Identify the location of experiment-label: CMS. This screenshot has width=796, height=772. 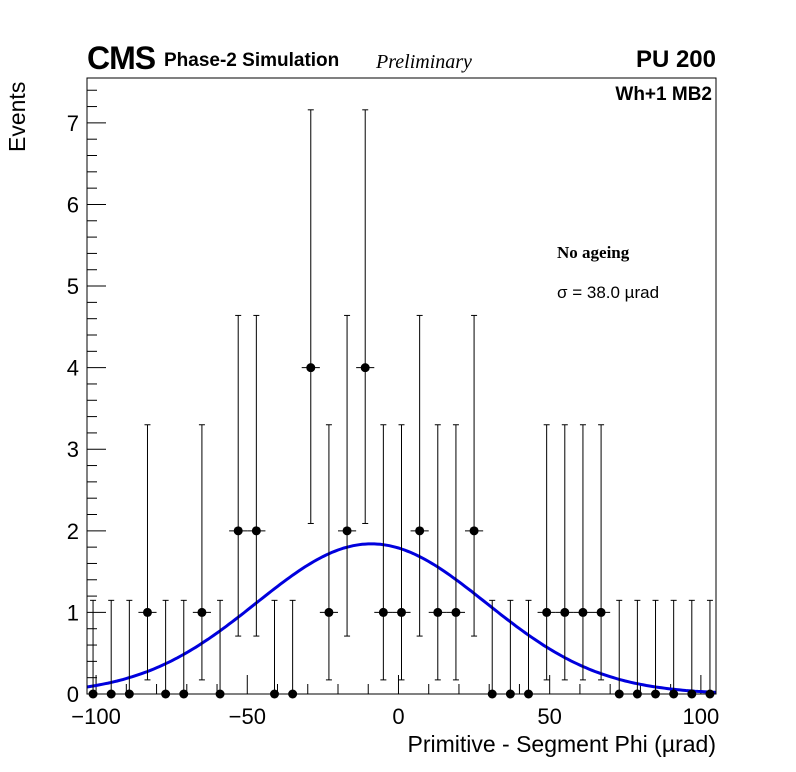
(121, 58).